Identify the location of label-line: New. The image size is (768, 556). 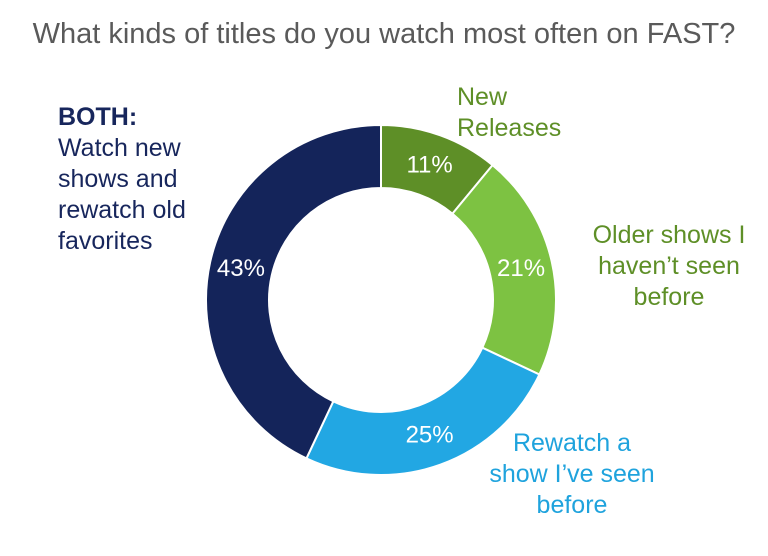
(482, 97).